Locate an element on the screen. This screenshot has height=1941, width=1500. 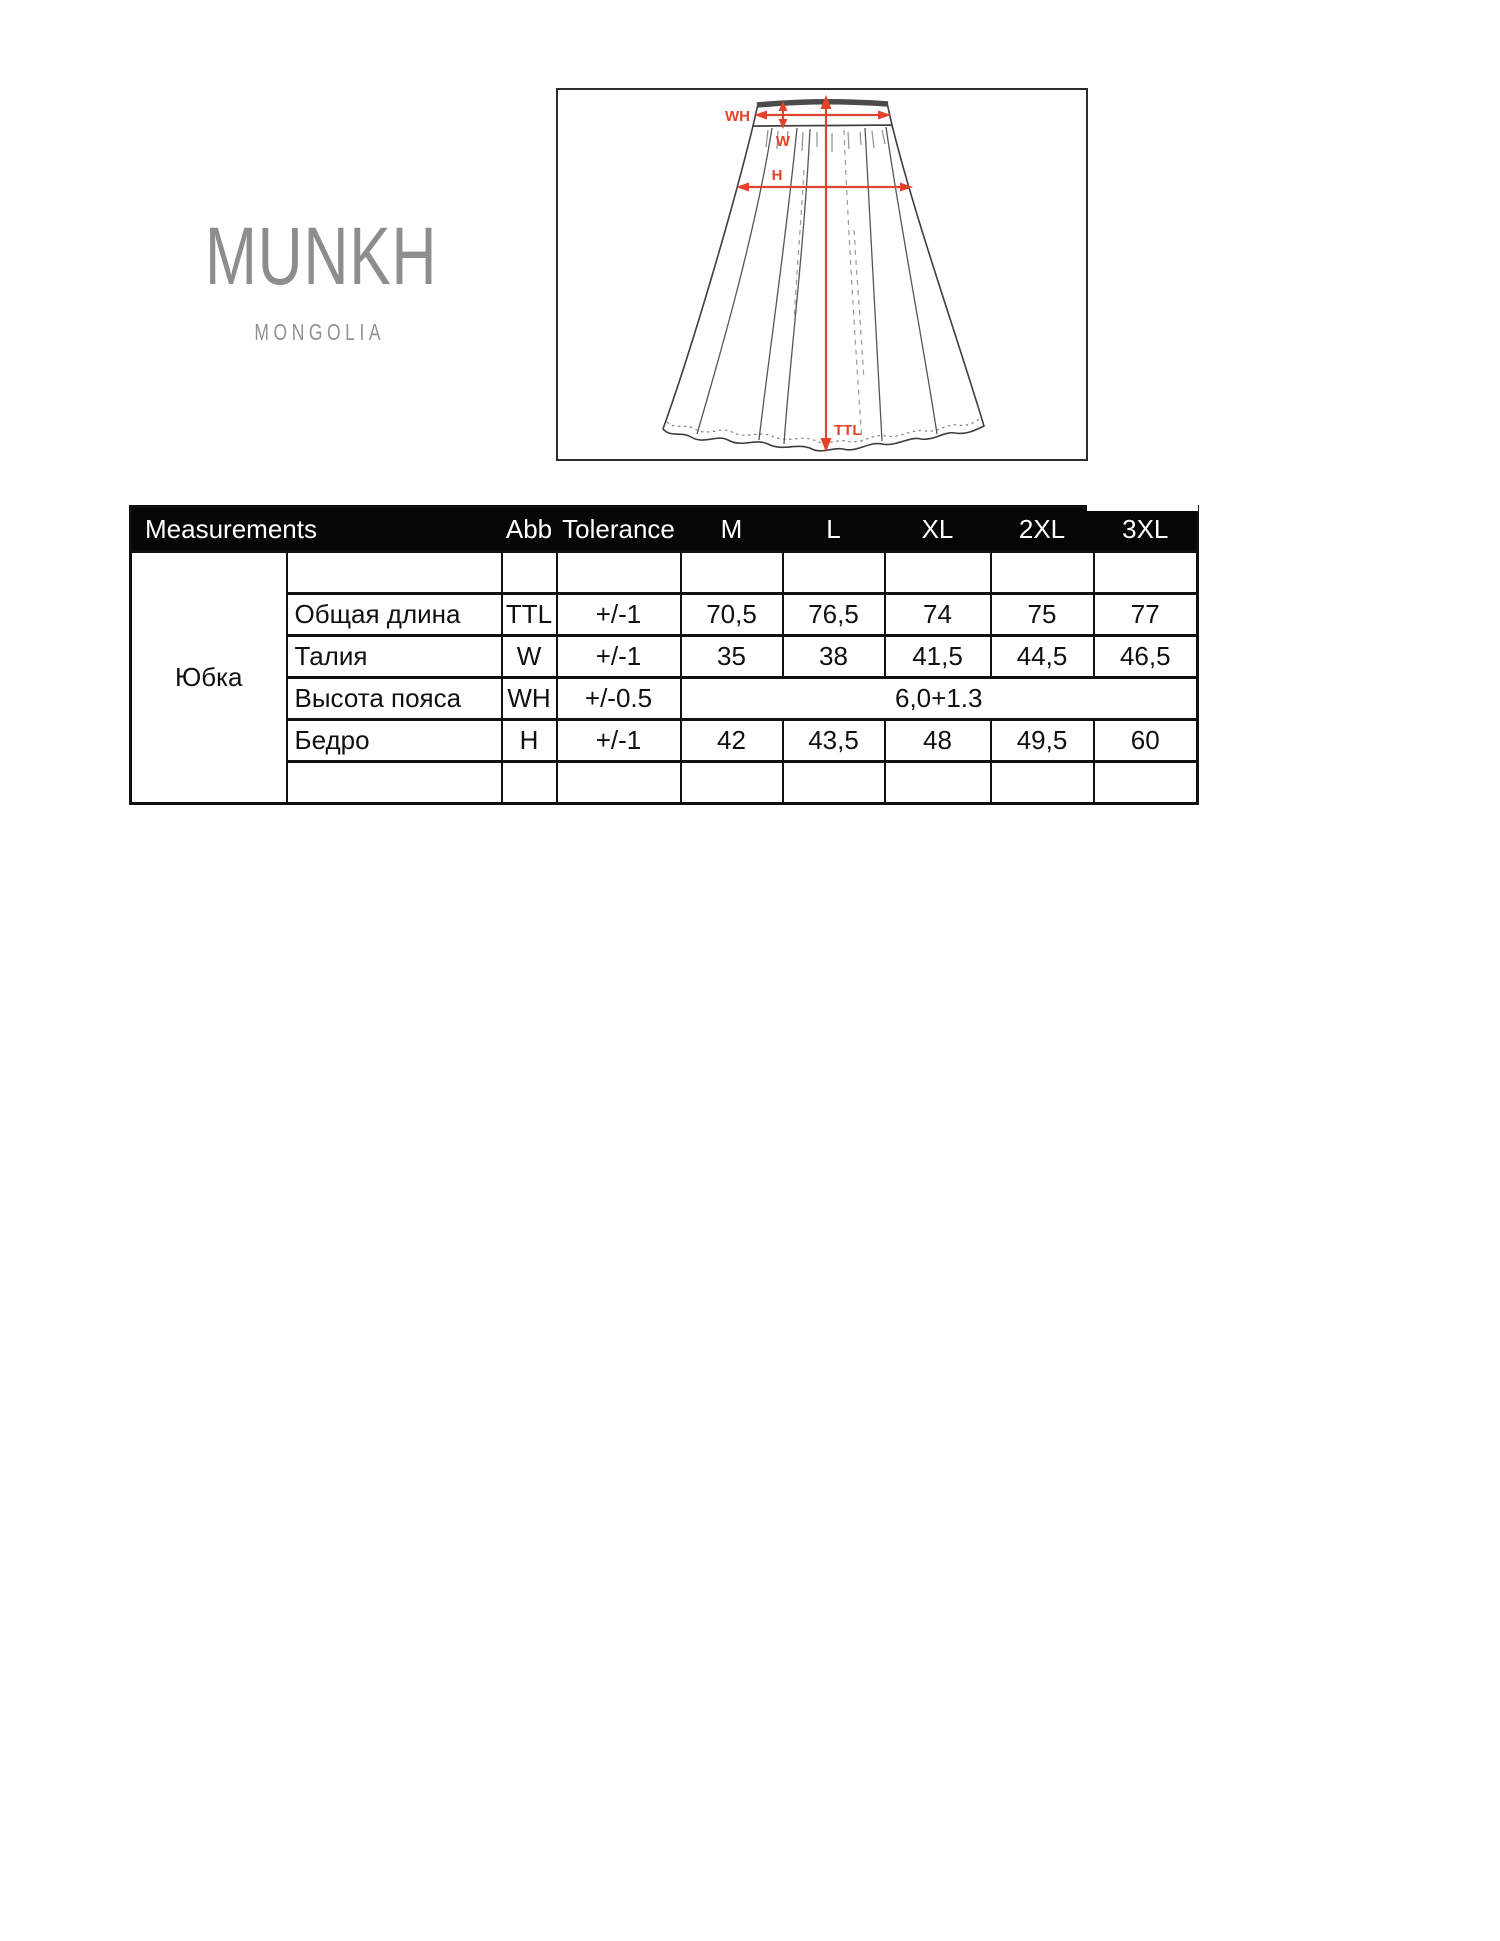
cell-value-3xl: 60 is located at coordinates (1145, 740).